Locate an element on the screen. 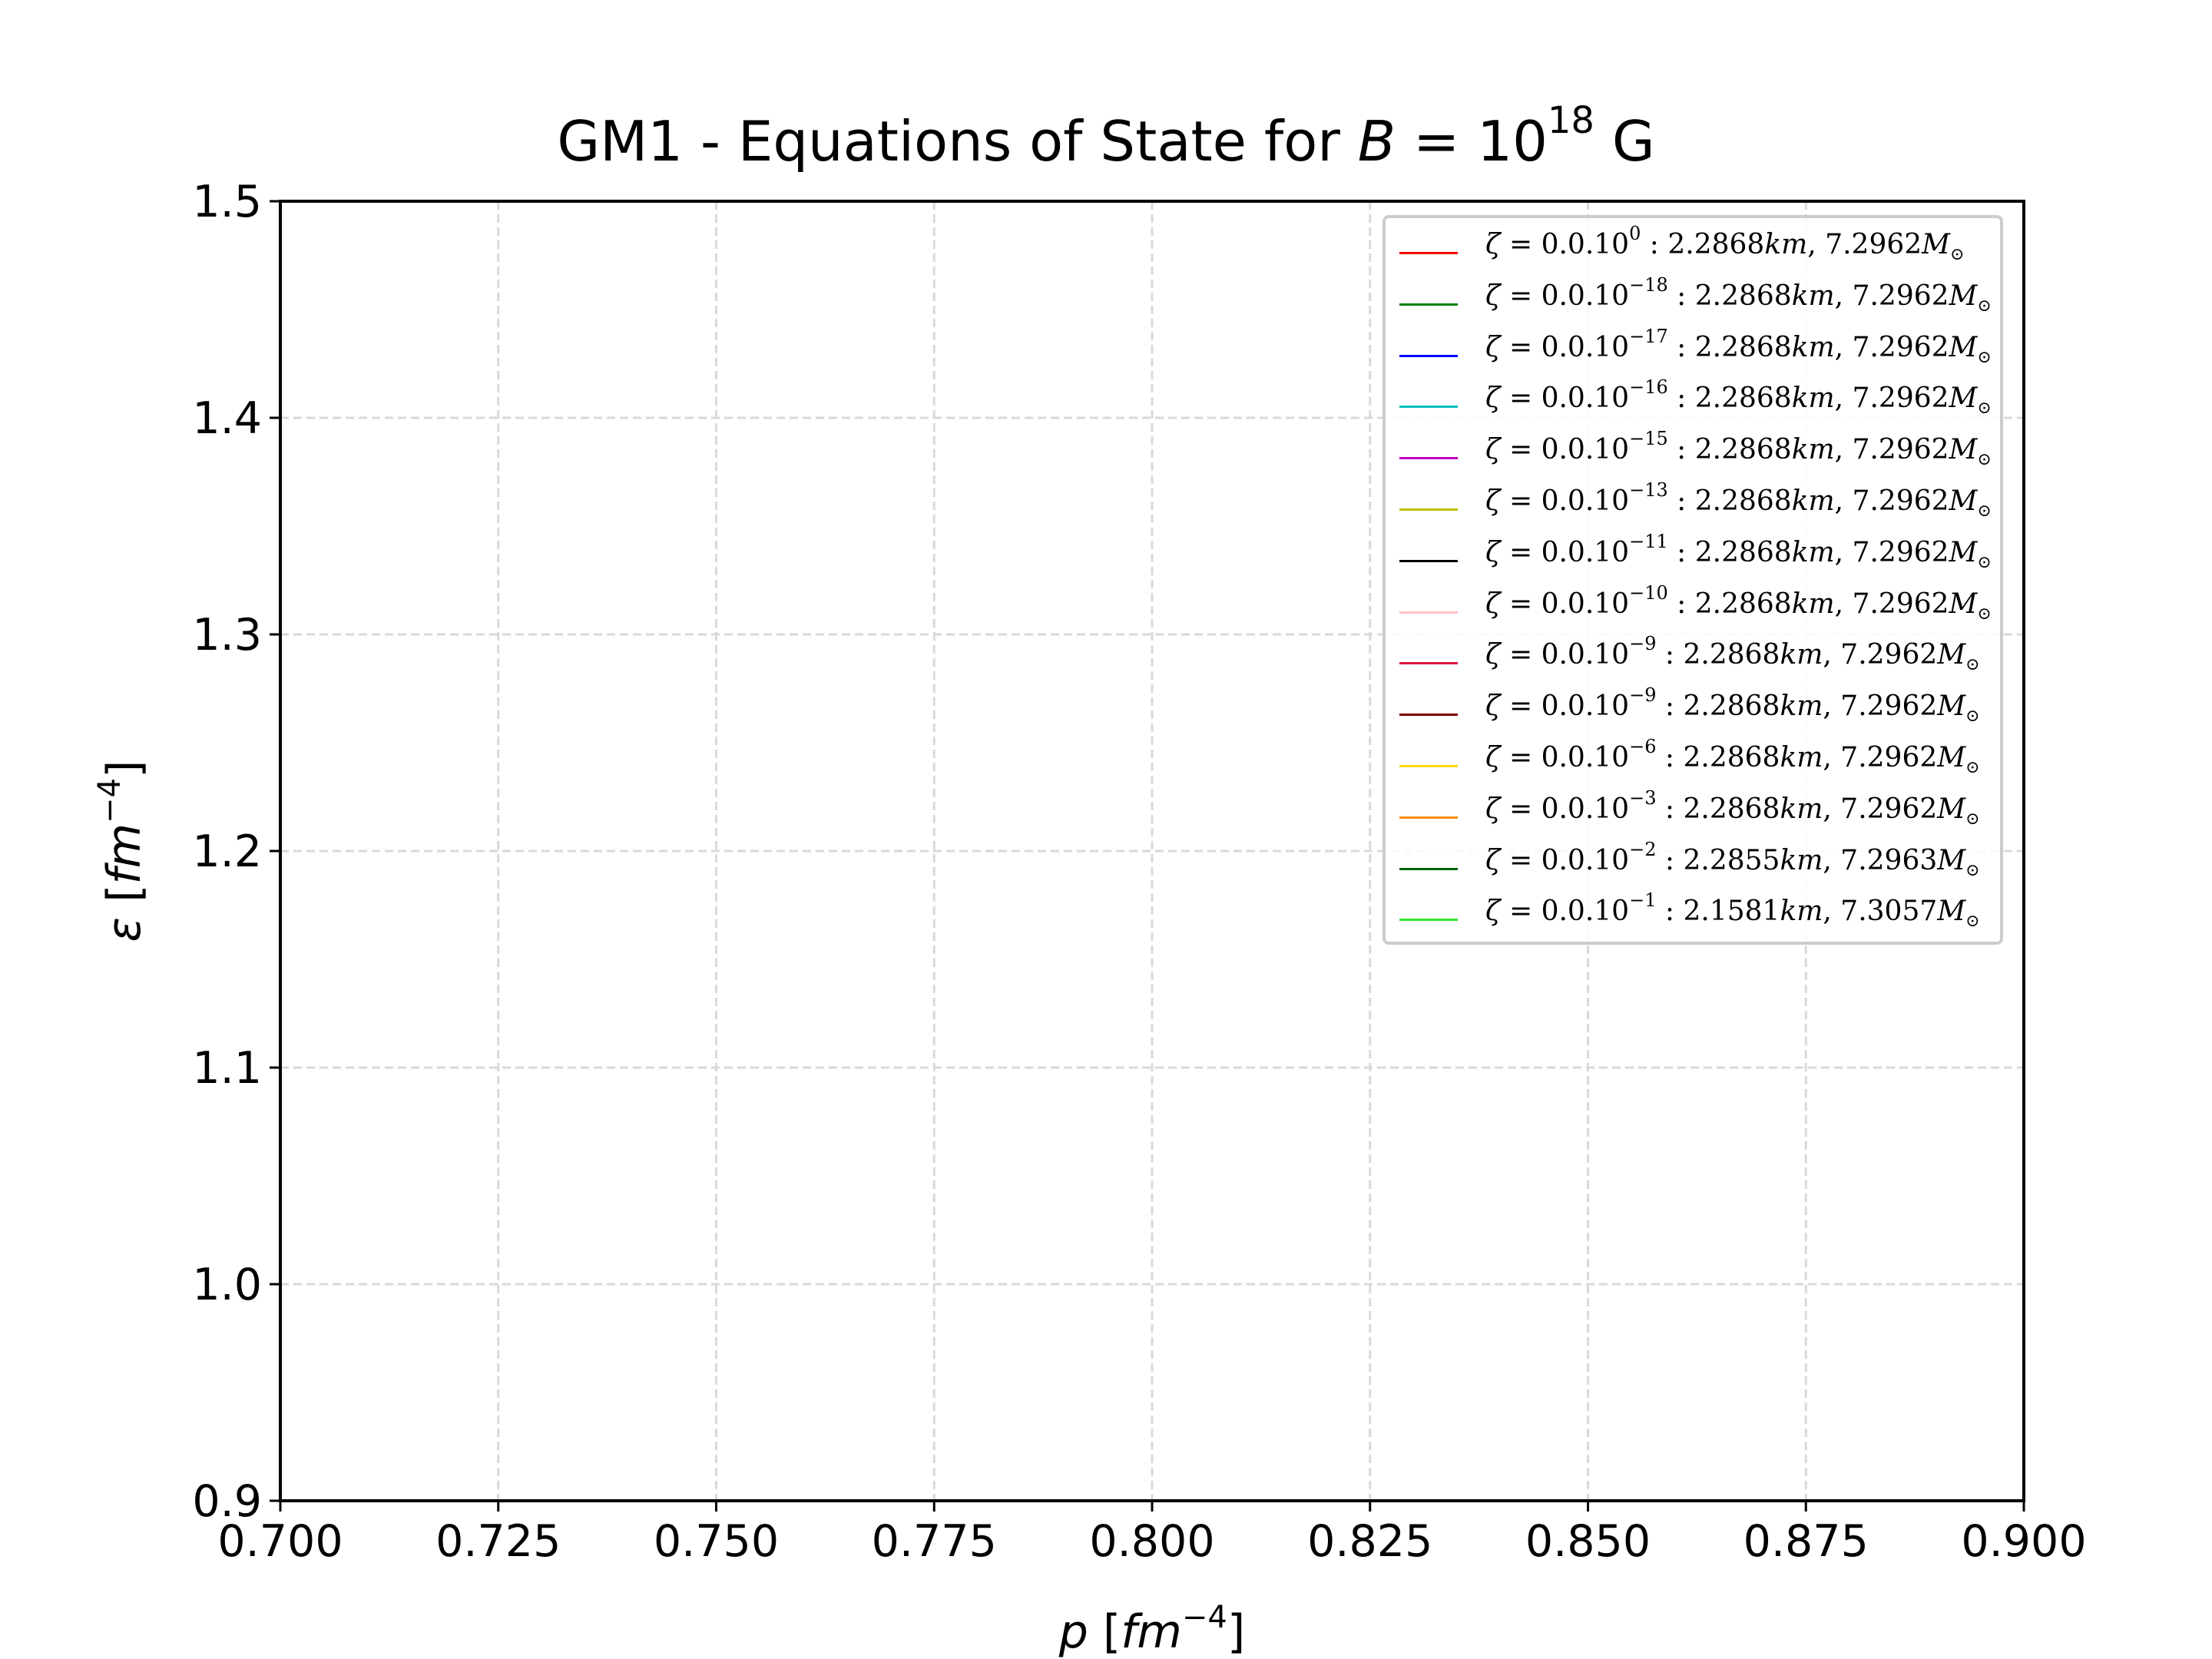 This screenshot has width=2212, height=1659. y-axis-label-unit: fm is located at coordinates (124, 854).